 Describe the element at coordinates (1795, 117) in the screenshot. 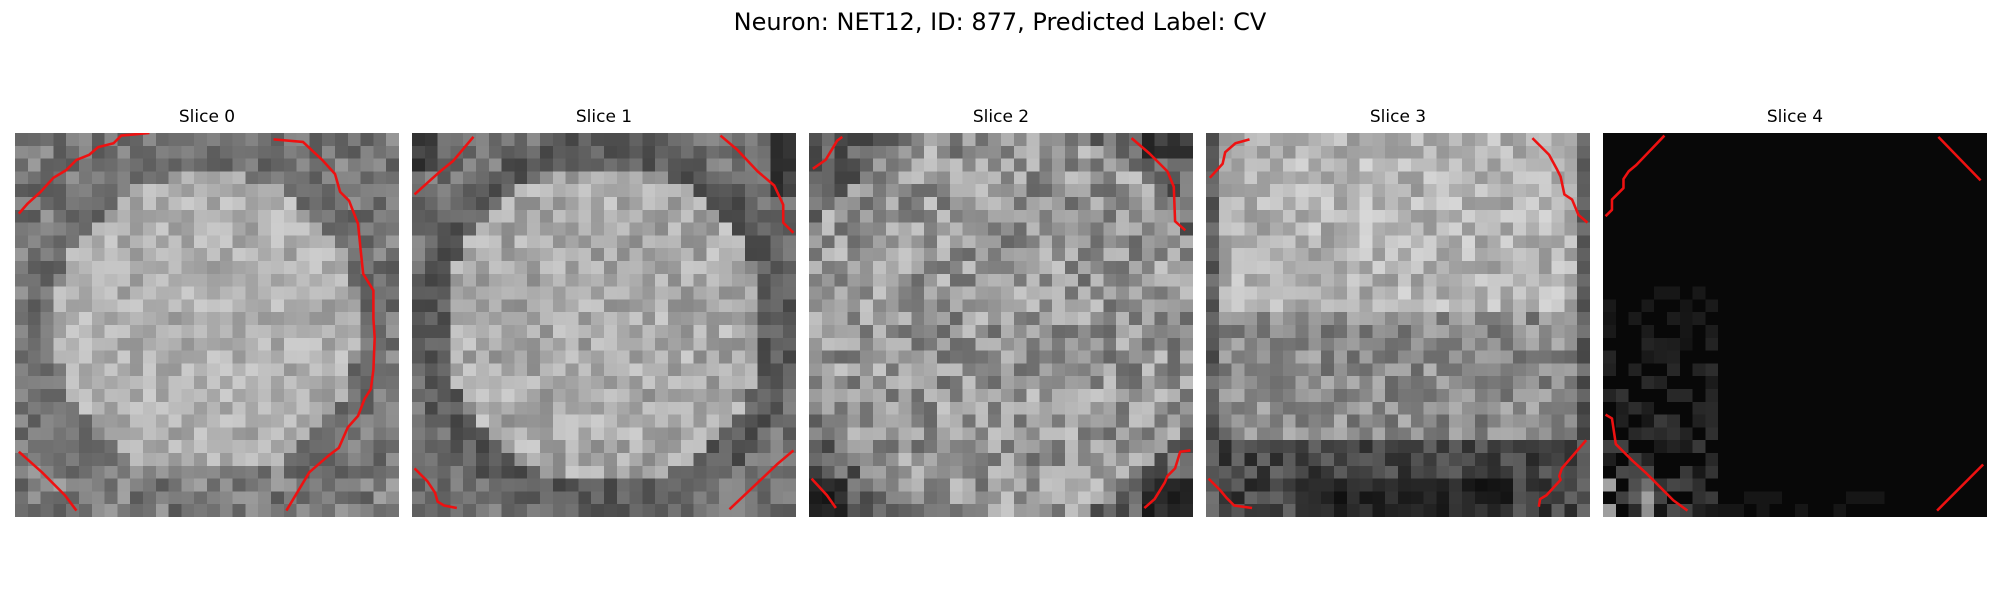

I see `slice-title-4: Slice 4` at that location.